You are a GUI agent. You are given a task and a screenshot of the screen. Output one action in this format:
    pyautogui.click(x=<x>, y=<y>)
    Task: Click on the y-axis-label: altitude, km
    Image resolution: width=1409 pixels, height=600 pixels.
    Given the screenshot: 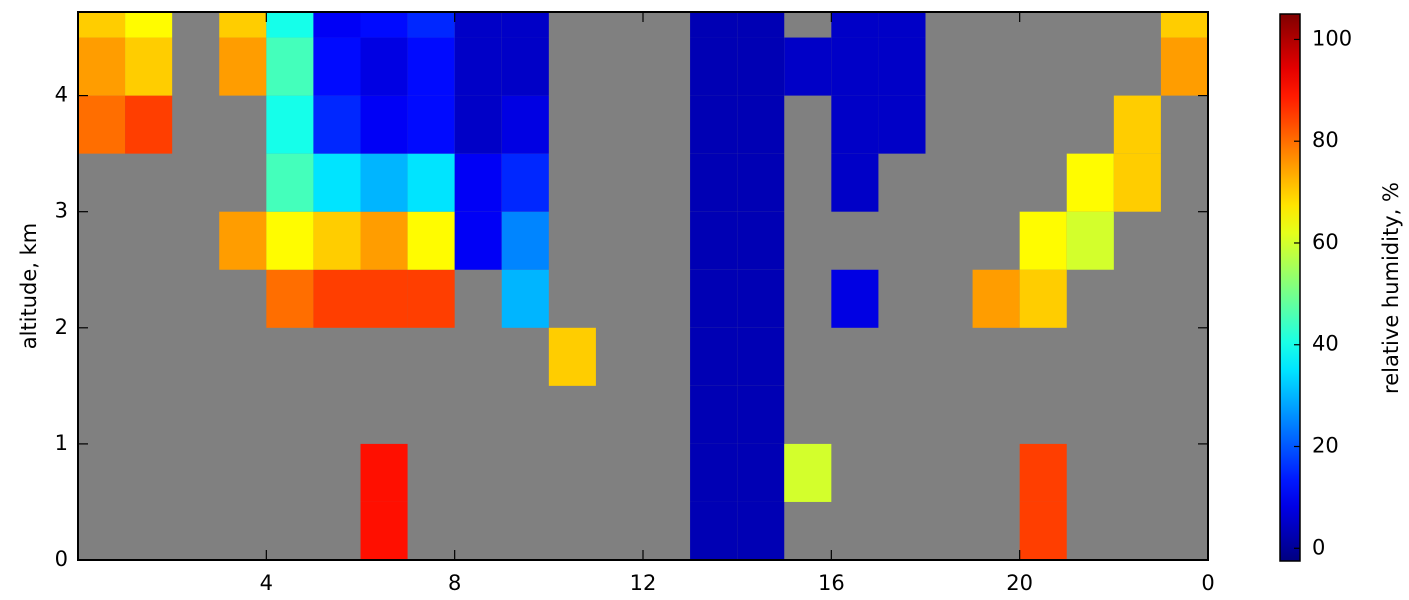 What is the action you would take?
    pyautogui.click(x=29, y=286)
    